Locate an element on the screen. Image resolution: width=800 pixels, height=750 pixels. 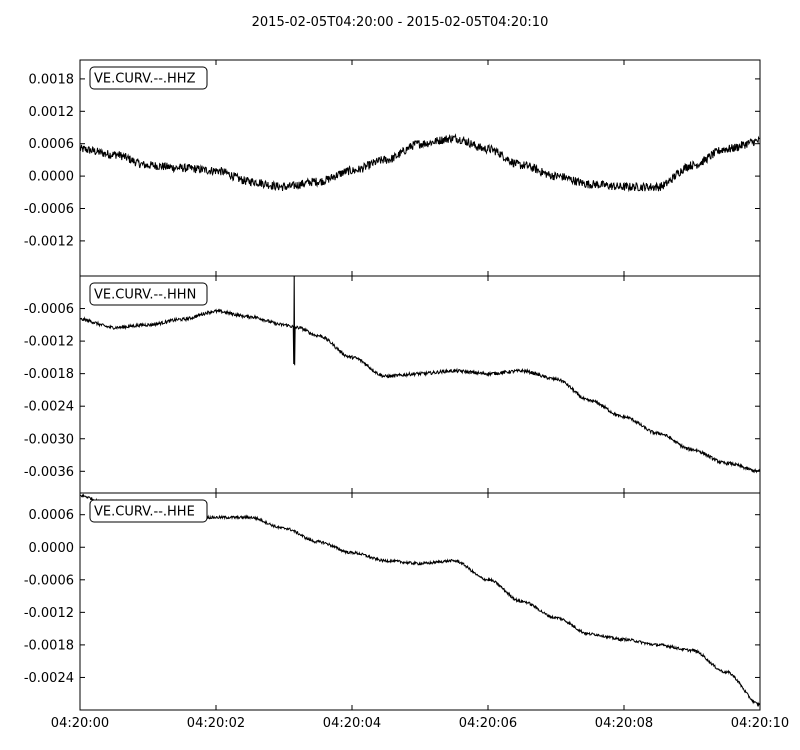
x-tick-label: 04:20:04 is located at coordinates (352, 723).